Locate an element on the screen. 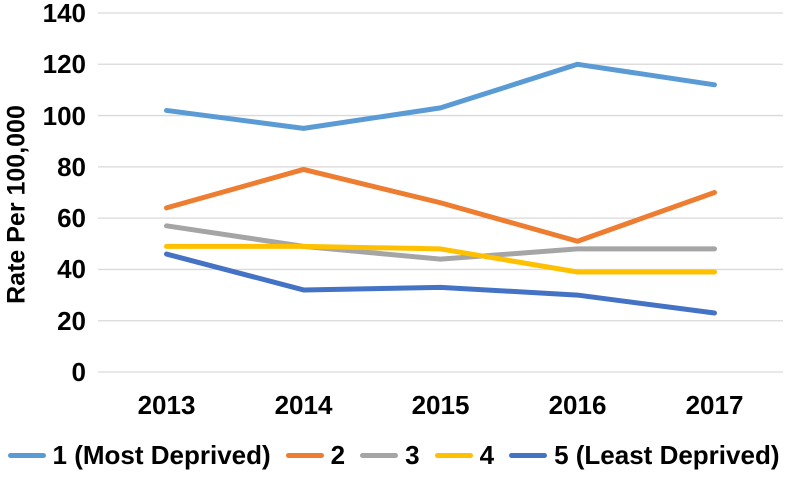 The image size is (787, 481). y-tick-label: 80 is located at coordinates (71, 166).